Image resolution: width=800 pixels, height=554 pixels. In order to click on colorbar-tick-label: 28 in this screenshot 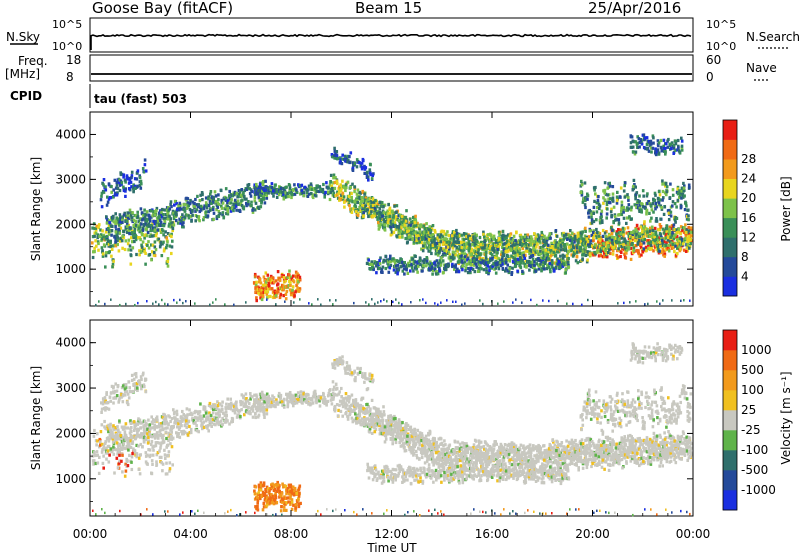, I will do `click(748, 159)`.